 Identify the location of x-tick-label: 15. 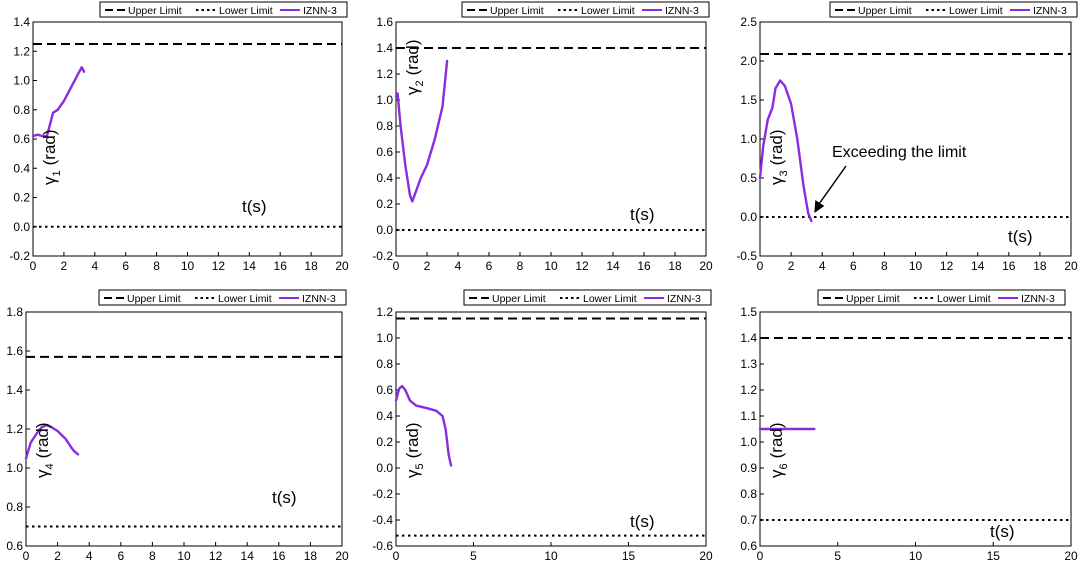
(629, 556).